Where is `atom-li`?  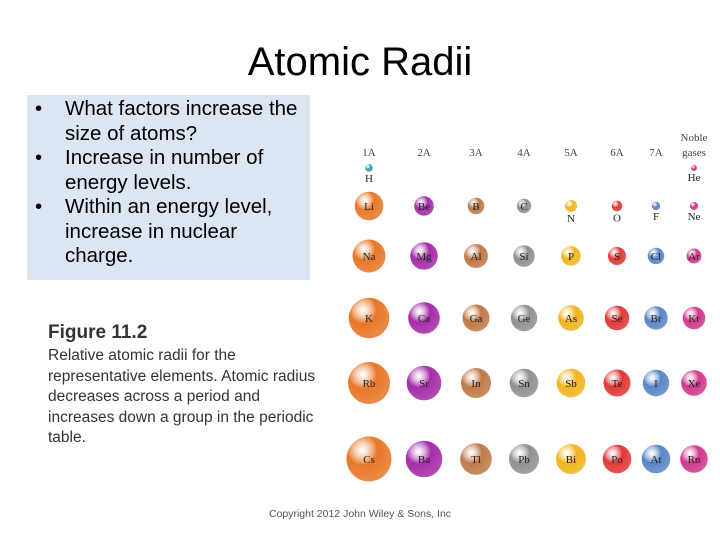 atom-li is located at coordinates (369, 206).